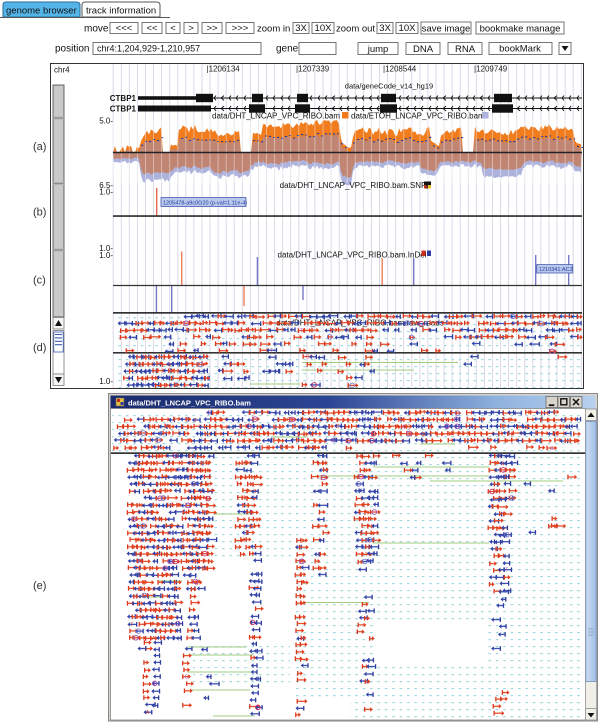 This screenshot has width=600, height=724. Describe the element at coordinates (224, 69) in the screenshot. I see `svg-text: |1206134` at that location.